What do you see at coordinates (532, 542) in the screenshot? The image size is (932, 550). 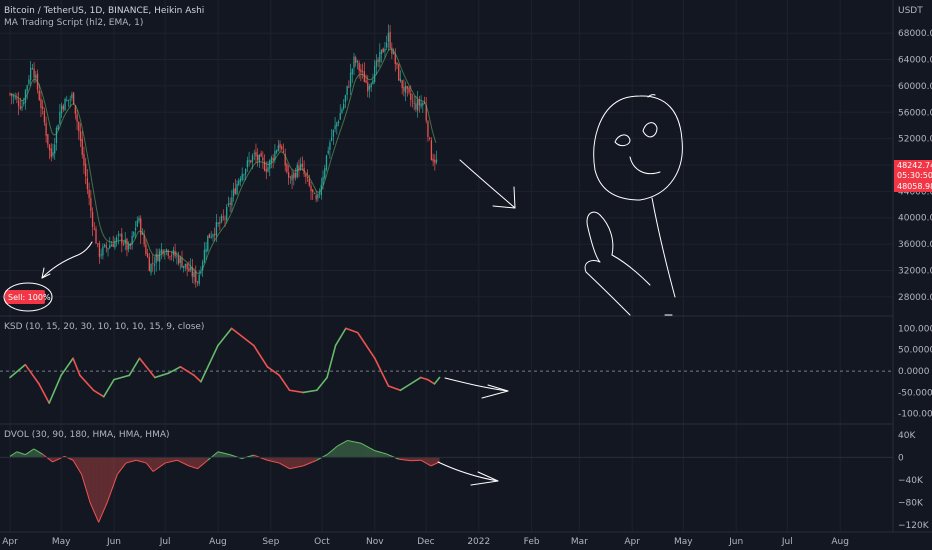 I see `time-tick-label: Feb` at bounding box center [532, 542].